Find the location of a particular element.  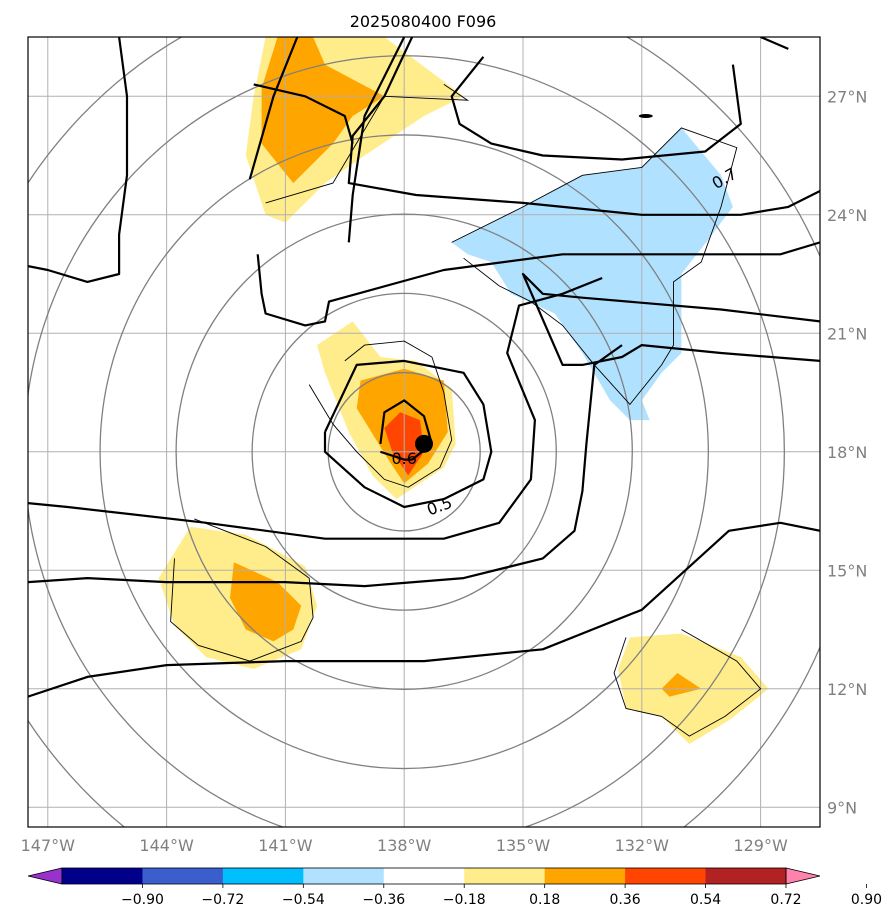

range-ring is located at coordinates (404, 451).